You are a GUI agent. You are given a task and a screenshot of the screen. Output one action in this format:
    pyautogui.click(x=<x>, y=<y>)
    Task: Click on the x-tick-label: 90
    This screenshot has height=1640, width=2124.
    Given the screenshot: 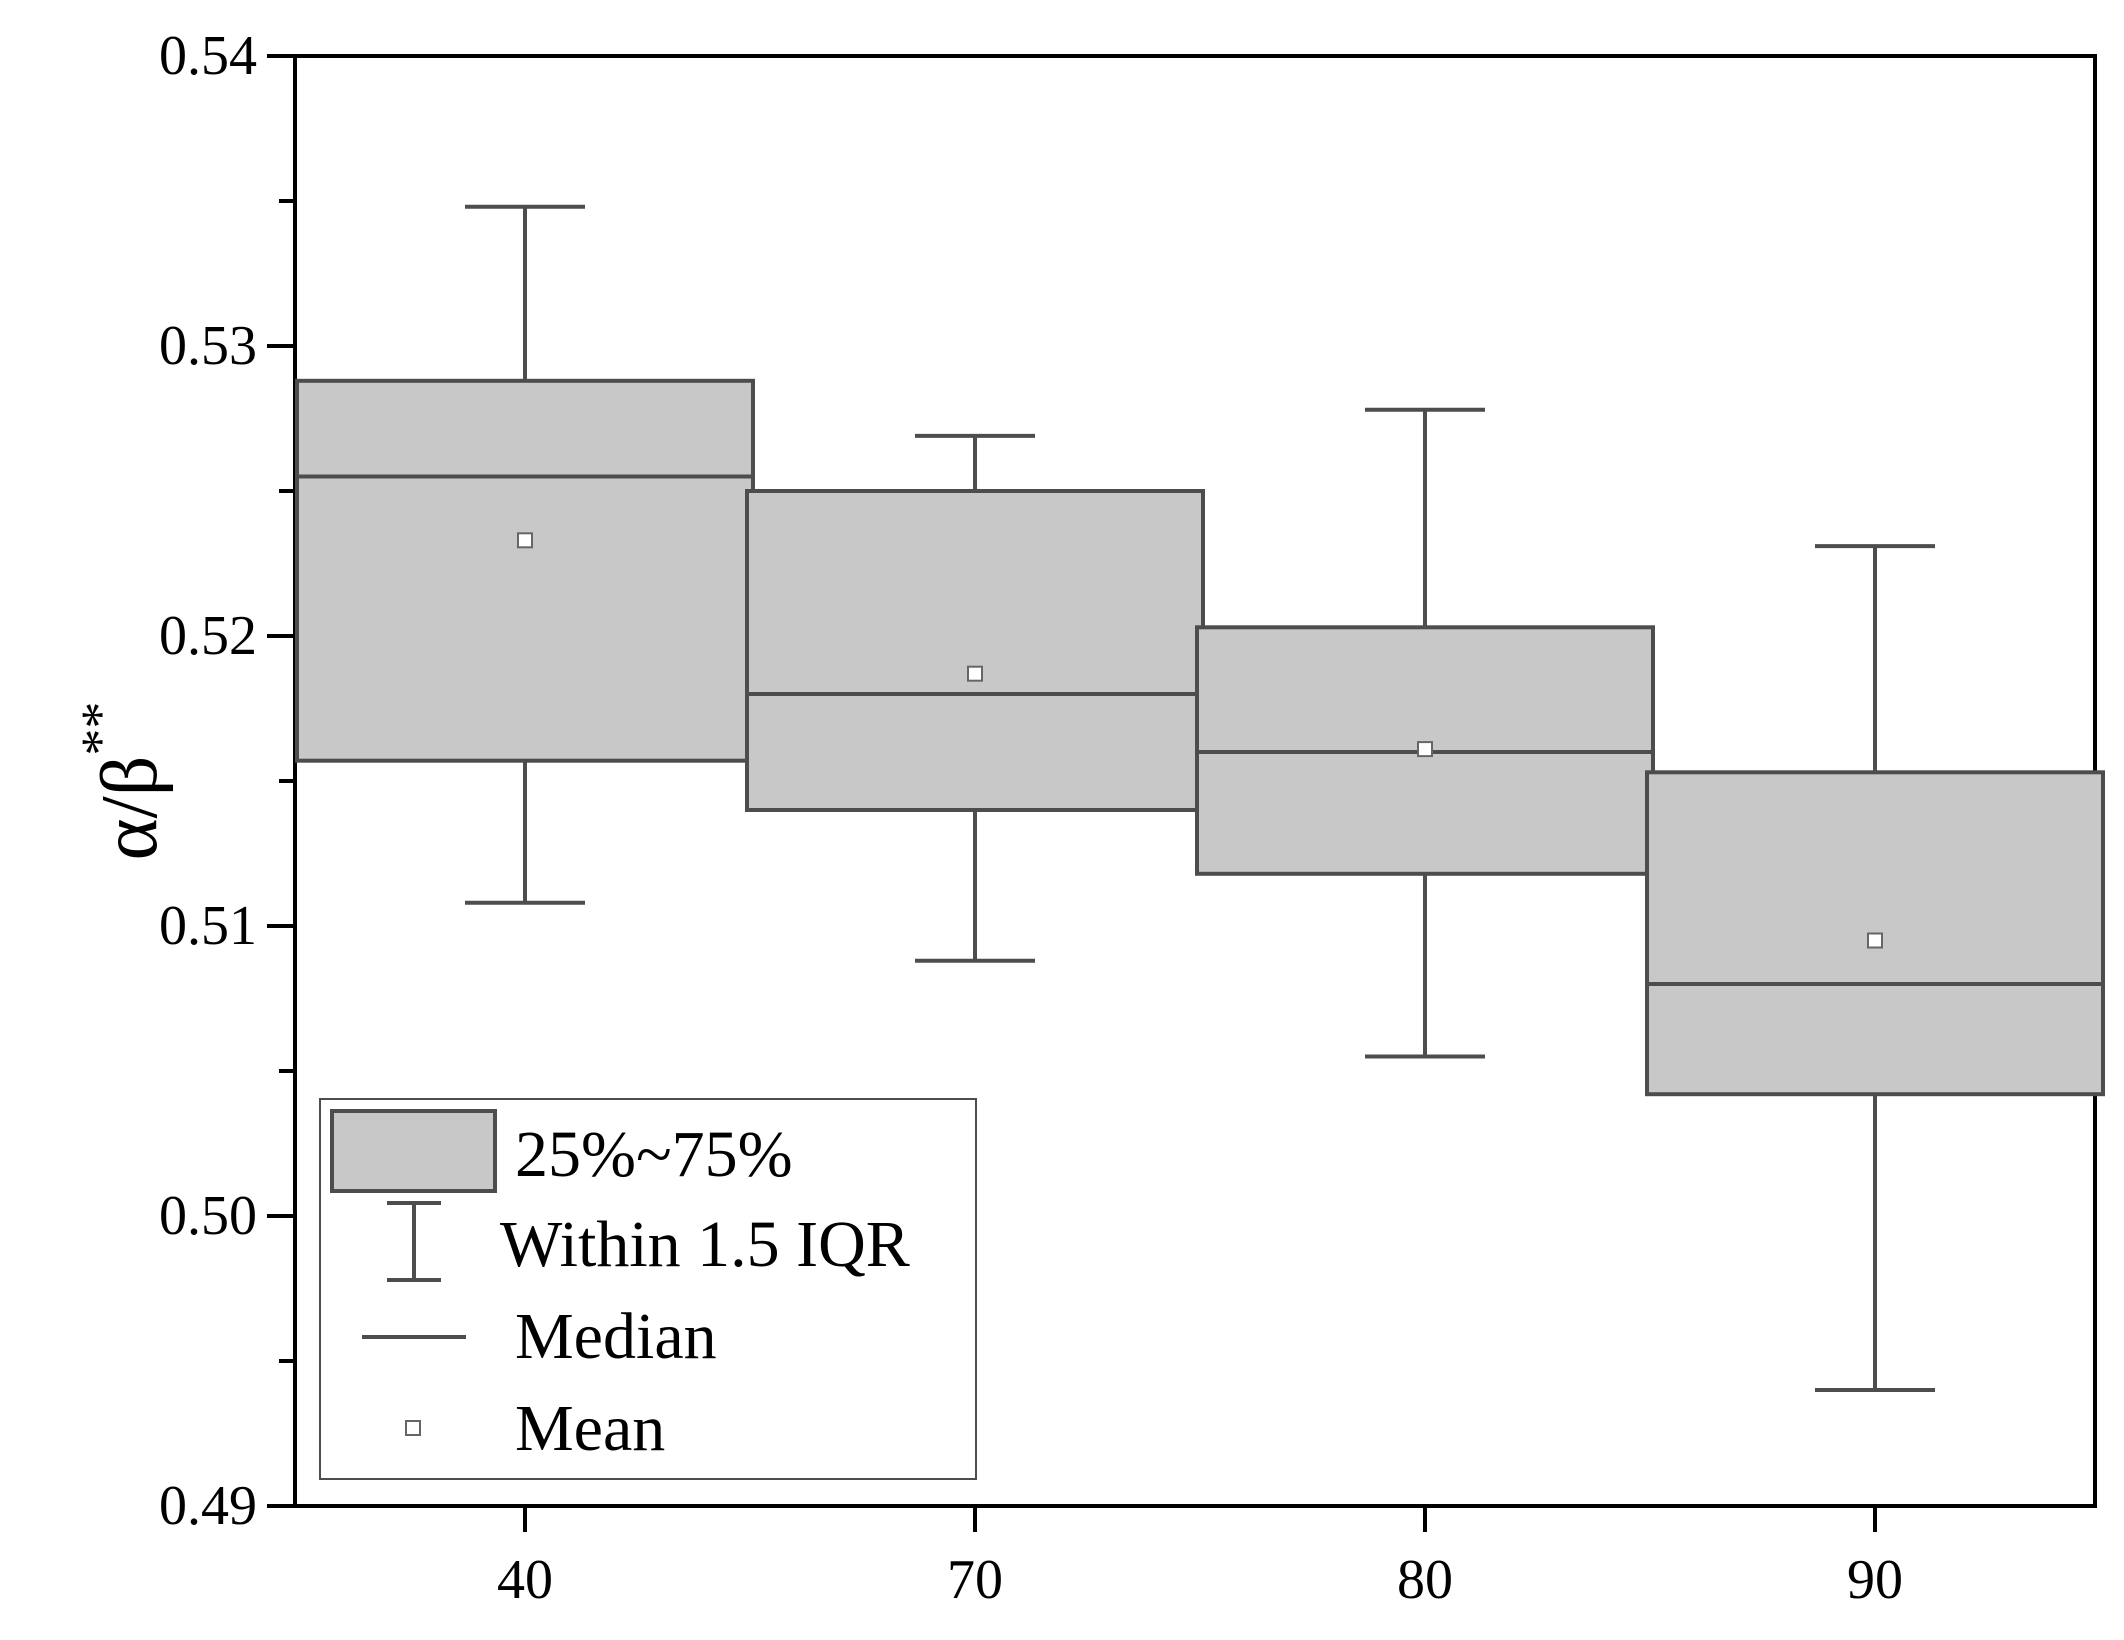 What is the action you would take?
    pyautogui.click(x=1875, y=1580)
    